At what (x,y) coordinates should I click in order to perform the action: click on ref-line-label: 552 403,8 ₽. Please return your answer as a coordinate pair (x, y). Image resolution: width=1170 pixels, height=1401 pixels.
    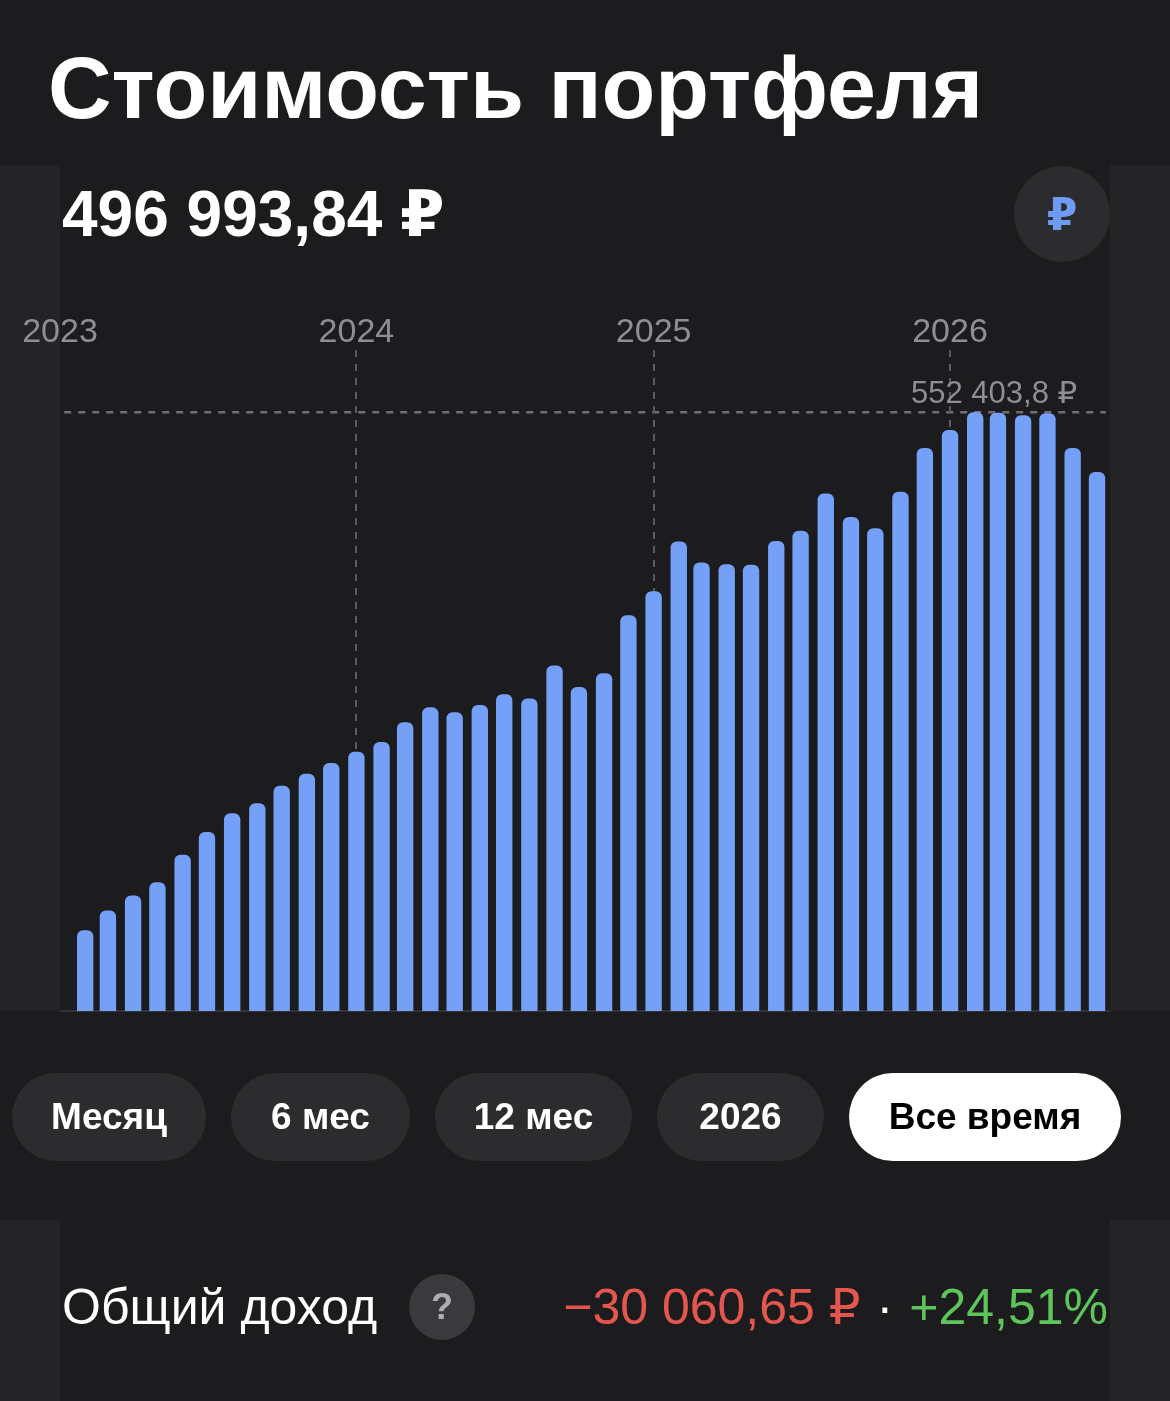
    Looking at the image, I should click on (994, 392).